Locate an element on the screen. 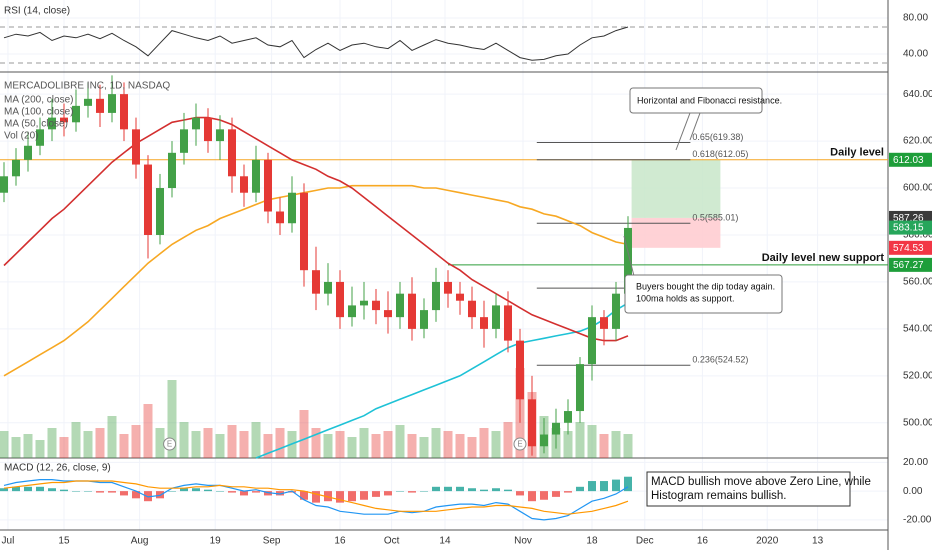 The height and width of the screenshot is (550, 932). callout-pointer is located at coordinates (629, 256).